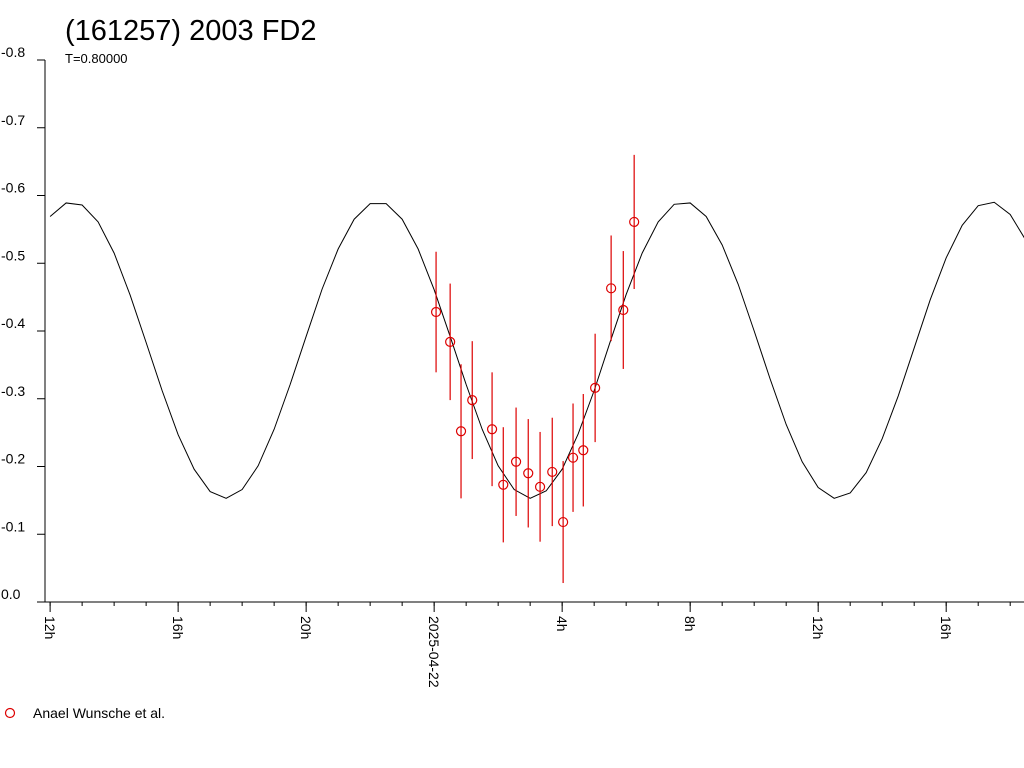  What do you see at coordinates (13, 52) in the screenshot?
I see `y-tick-label: -0.8` at bounding box center [13, 52].